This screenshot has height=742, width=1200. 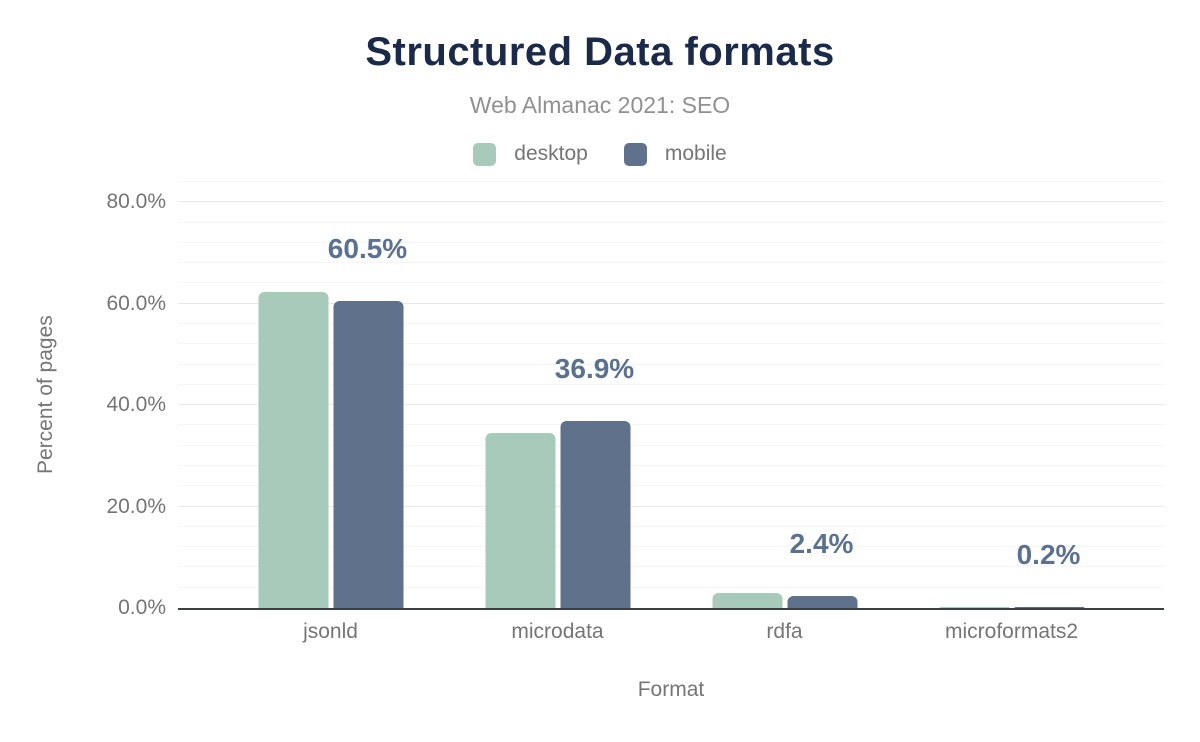 What do you see at coordinates (485, 154) in the screenshot?
I see `legend-swatch-desktop-icon` at bounding box center [485, 154].